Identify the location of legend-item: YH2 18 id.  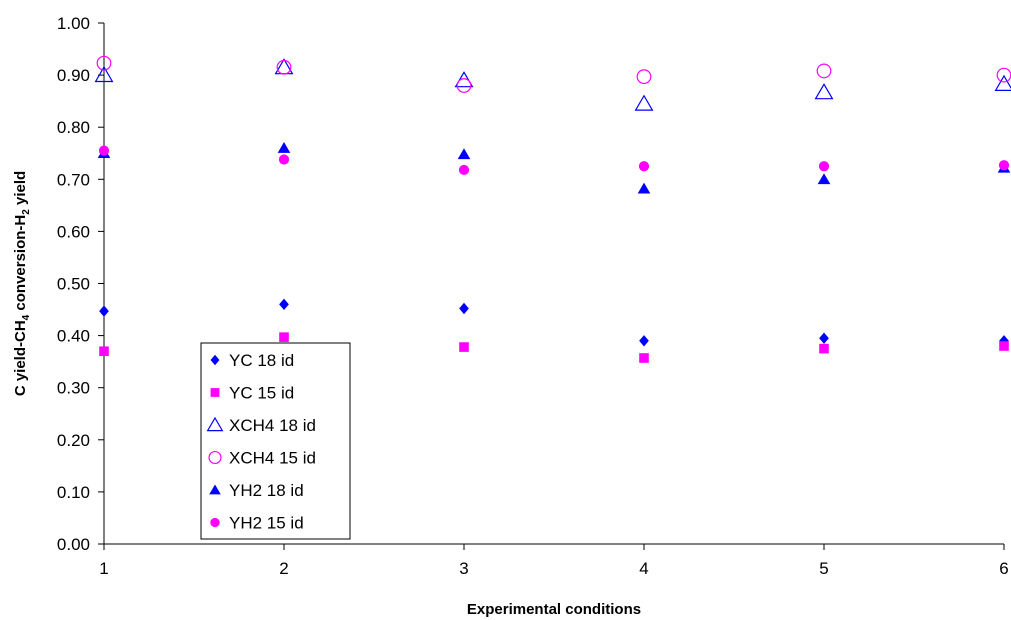
(256, 490).